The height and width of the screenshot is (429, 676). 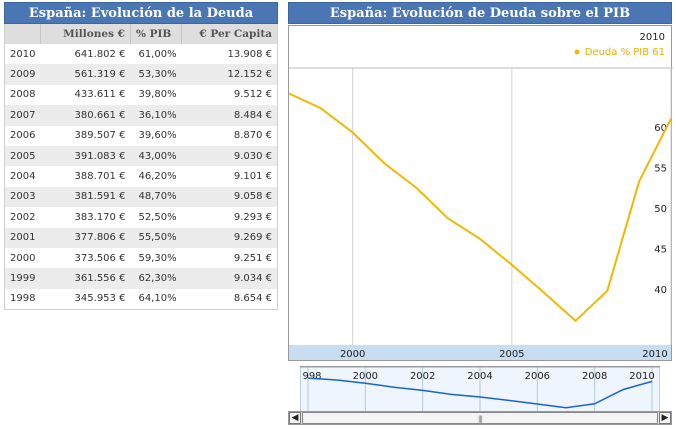 I want to click on pib-cell: 43,00%, so click(x=156, y=156).